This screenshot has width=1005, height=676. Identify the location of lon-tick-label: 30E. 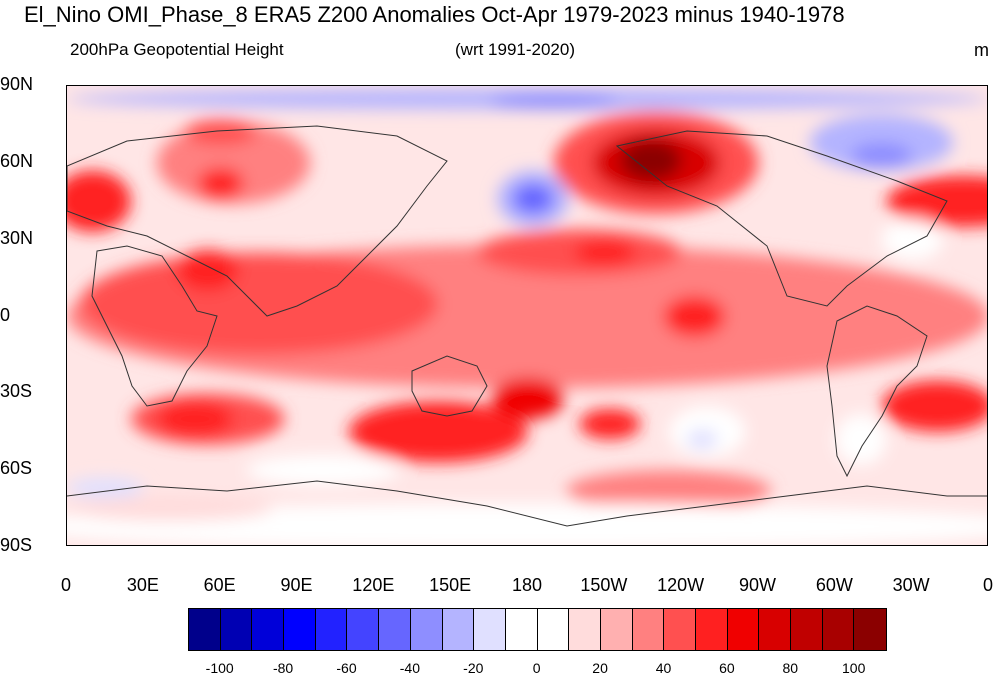
(142, 585).